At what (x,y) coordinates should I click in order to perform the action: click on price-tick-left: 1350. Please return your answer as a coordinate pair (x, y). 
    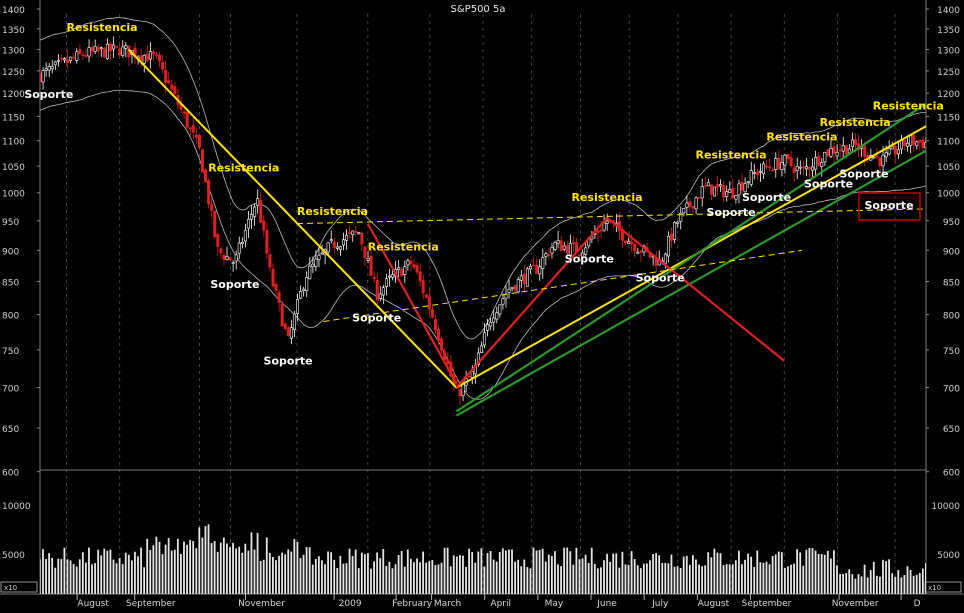
    Looking at the image, I should click on (13, 31).